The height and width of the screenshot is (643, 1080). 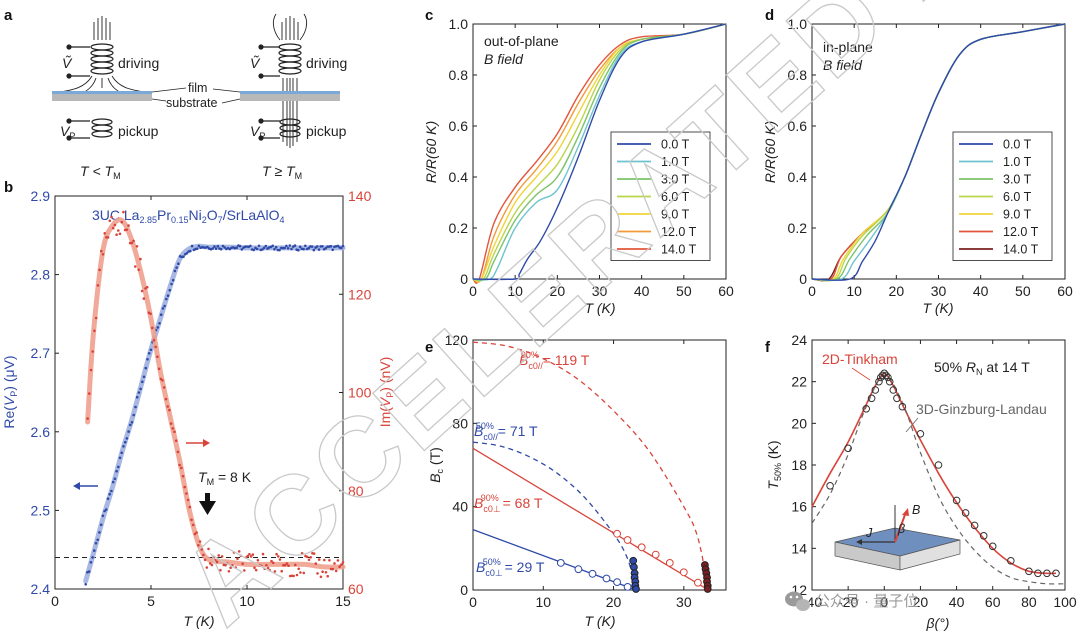 I want to click on p1-xtick-label: 10, so click(x=515, y=291).